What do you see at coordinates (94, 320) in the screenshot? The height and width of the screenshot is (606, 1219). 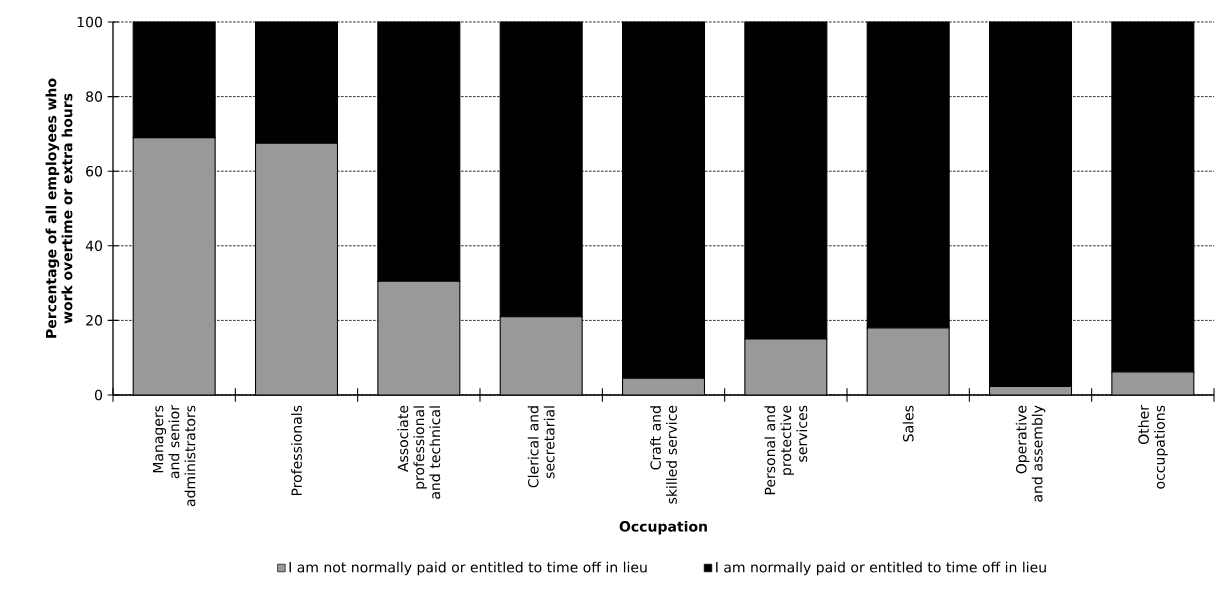 I see `y-tick-label: 20` at bounding box center [94, 320].